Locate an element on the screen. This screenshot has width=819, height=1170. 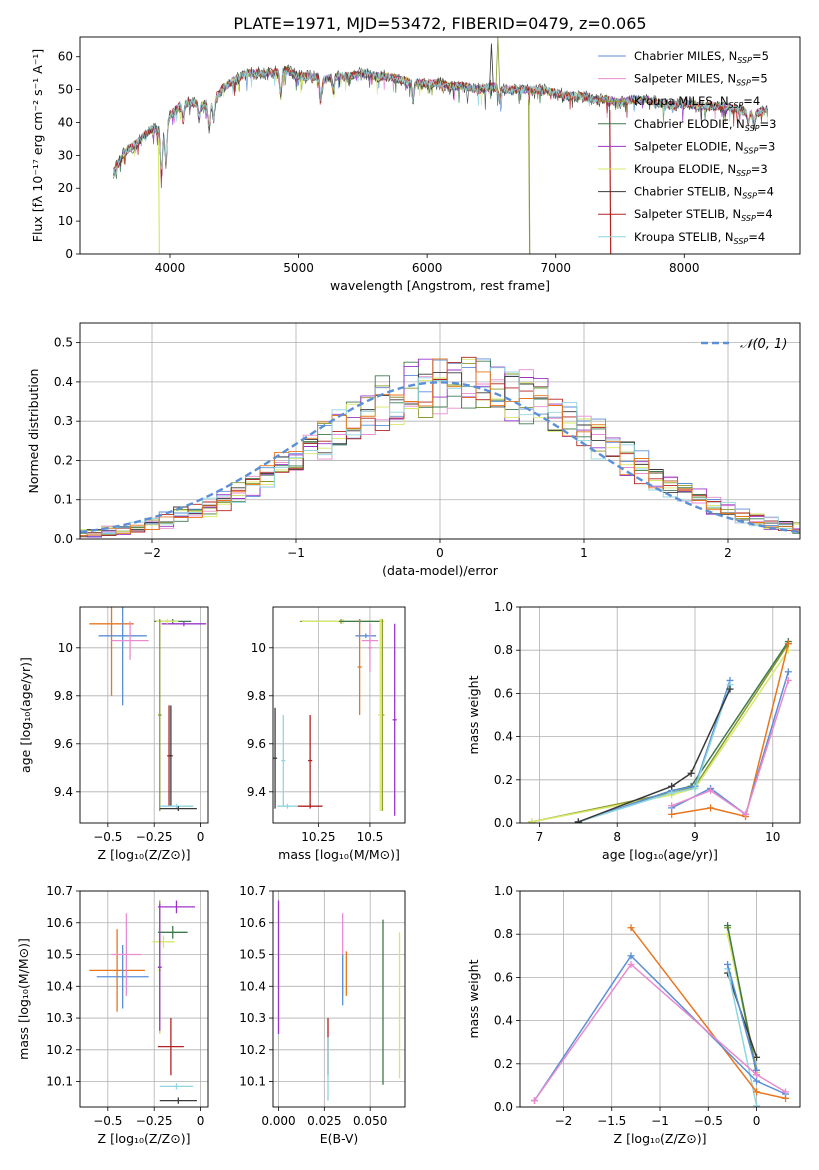
x-tick-label: −0.25 is located at coordinates (154, 1121).